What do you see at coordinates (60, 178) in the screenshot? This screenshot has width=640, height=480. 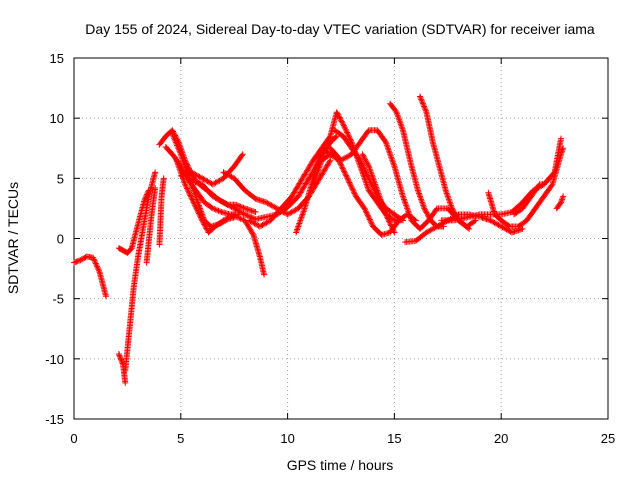 I see `y-tick-label: 5` at bounding box center [60, 178].